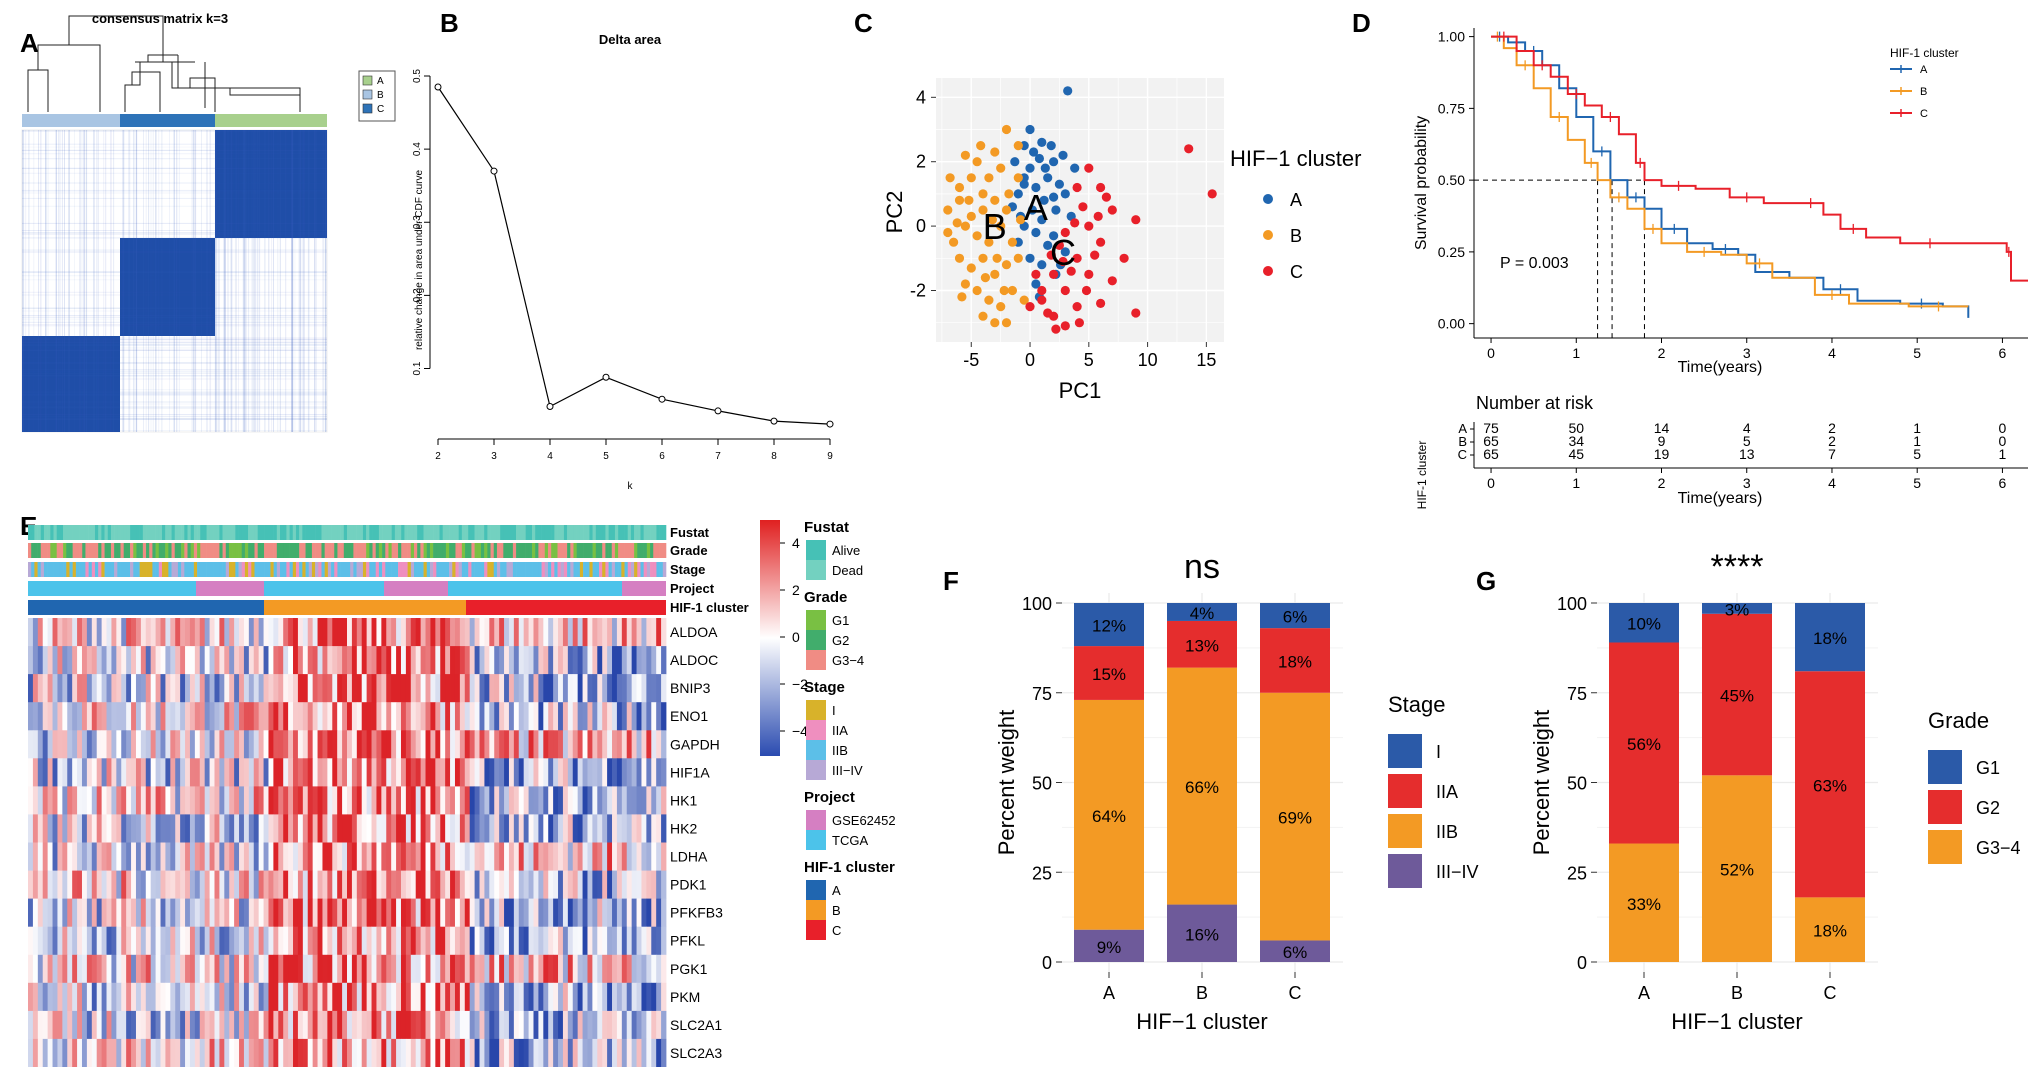  I want to click on bar-label: 4%, so click(1202, 613).